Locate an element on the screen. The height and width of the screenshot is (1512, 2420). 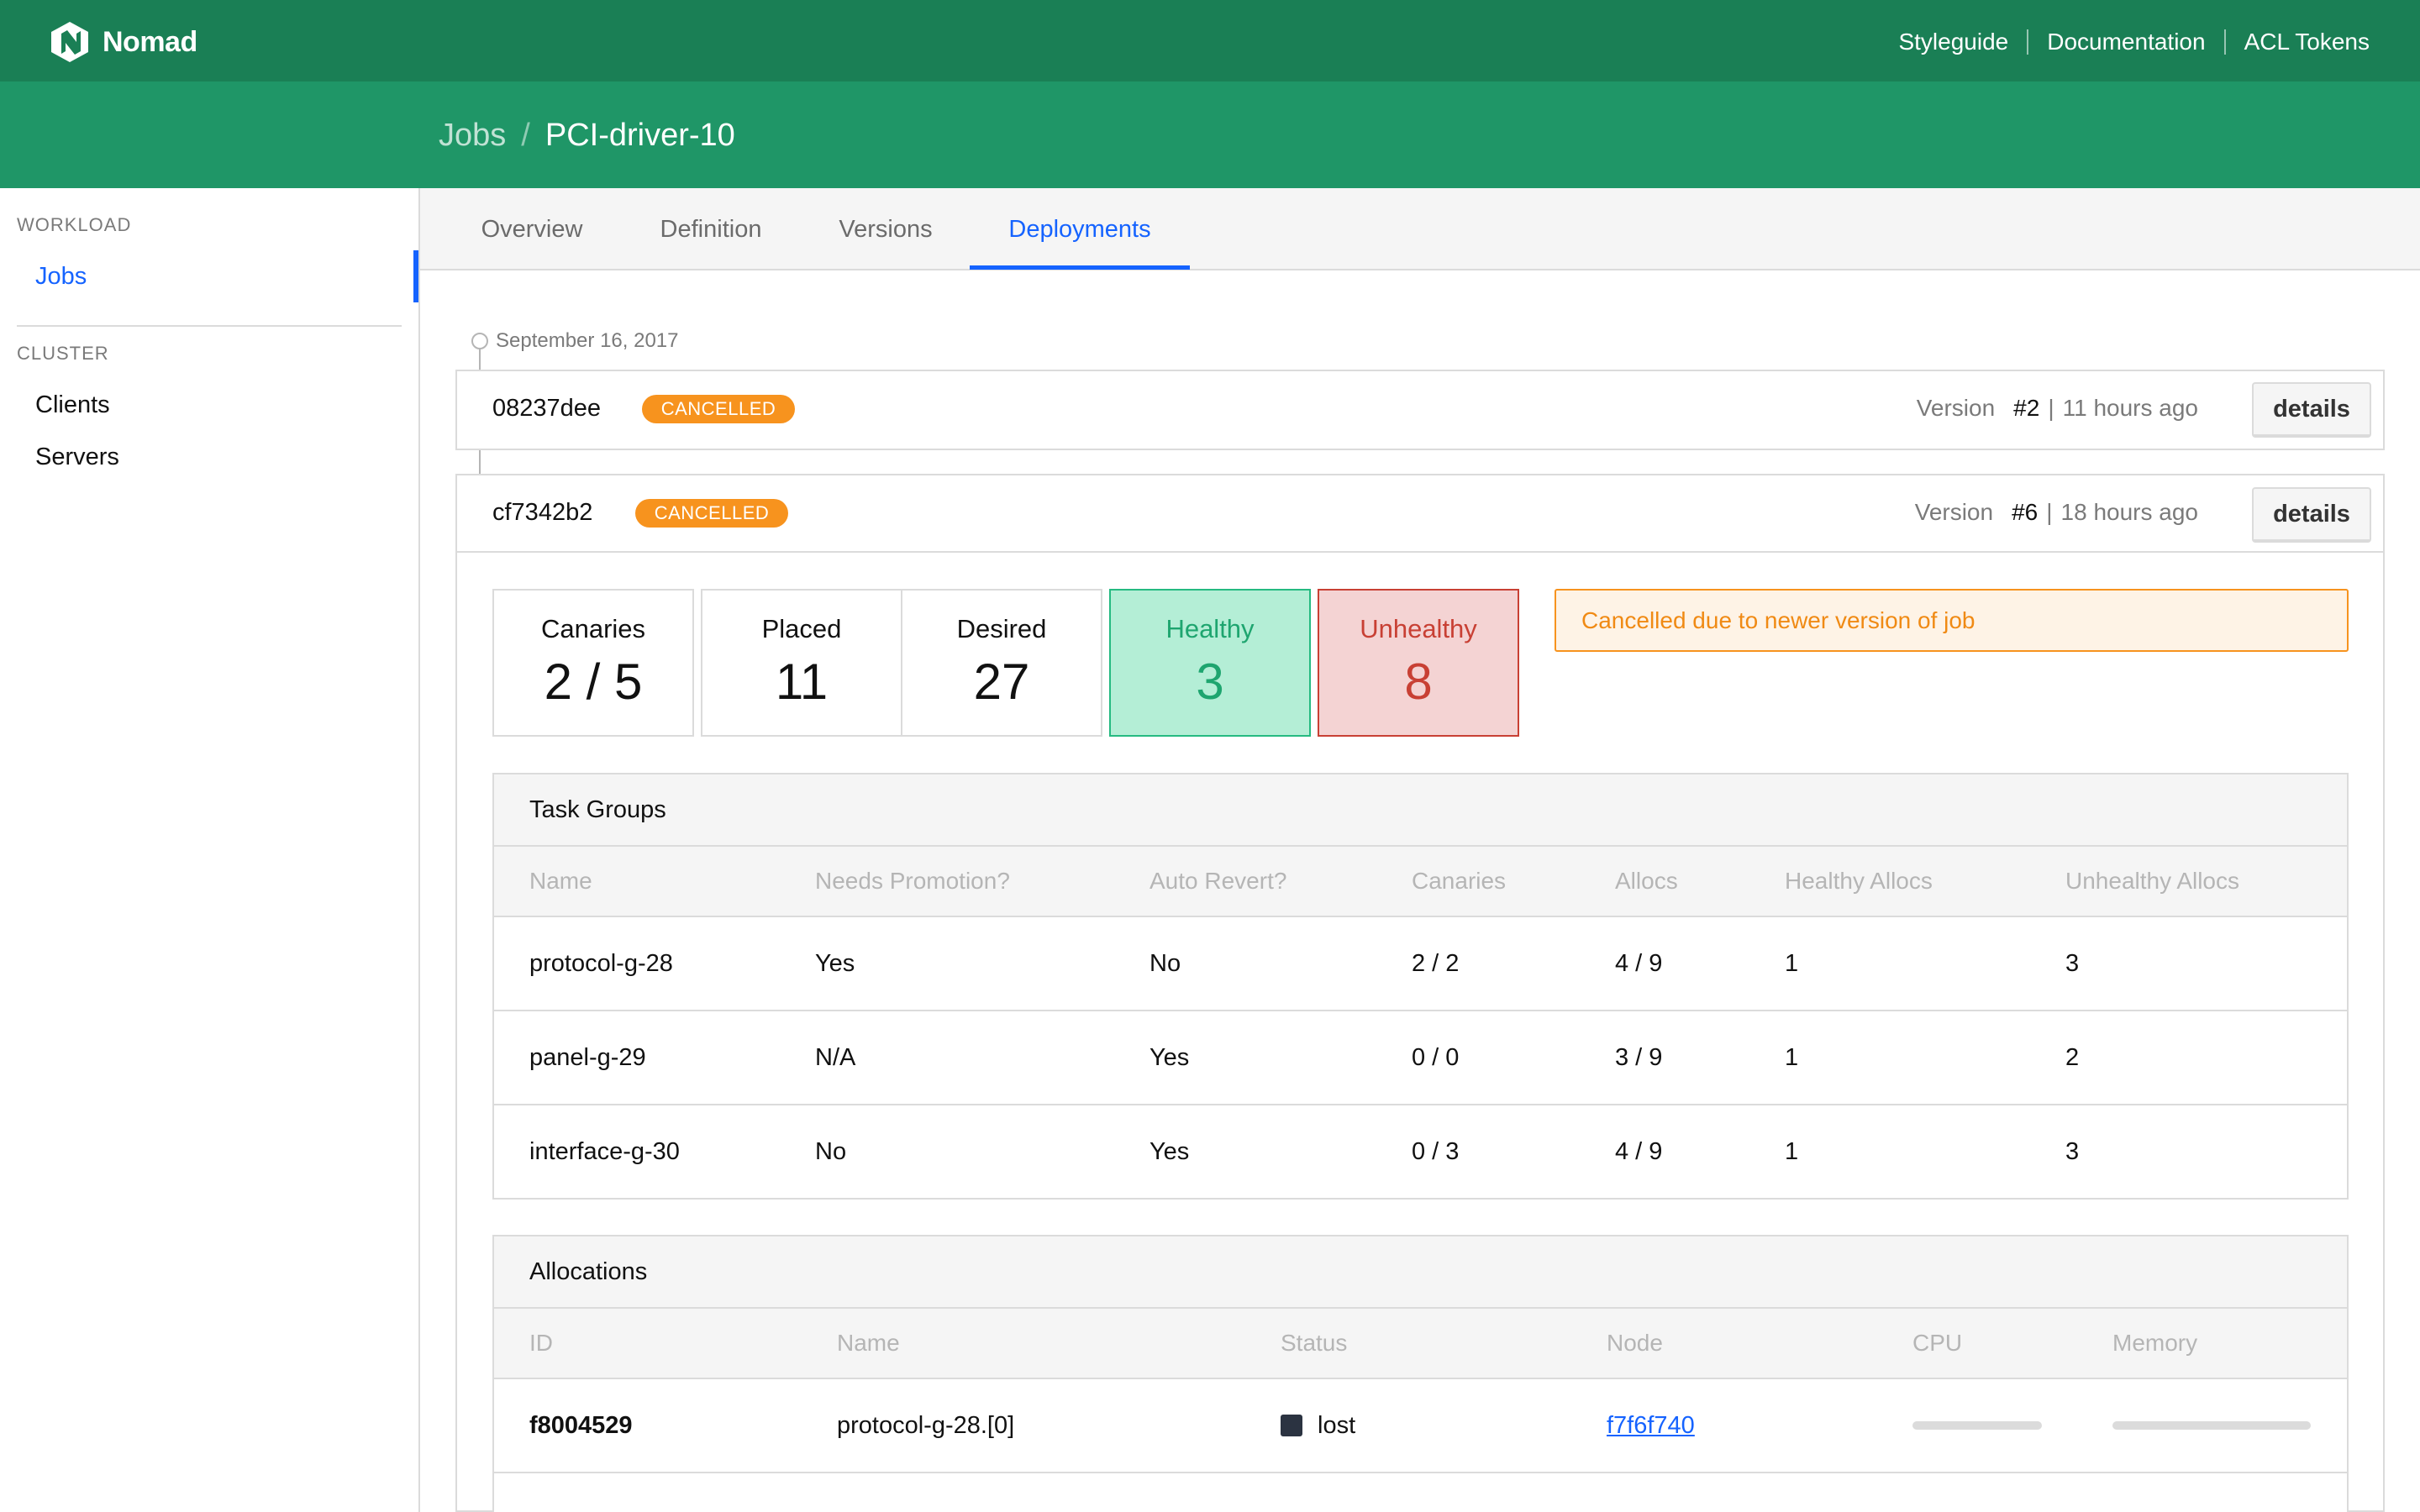
sidebar-divider is located at coordinates (210, 326).